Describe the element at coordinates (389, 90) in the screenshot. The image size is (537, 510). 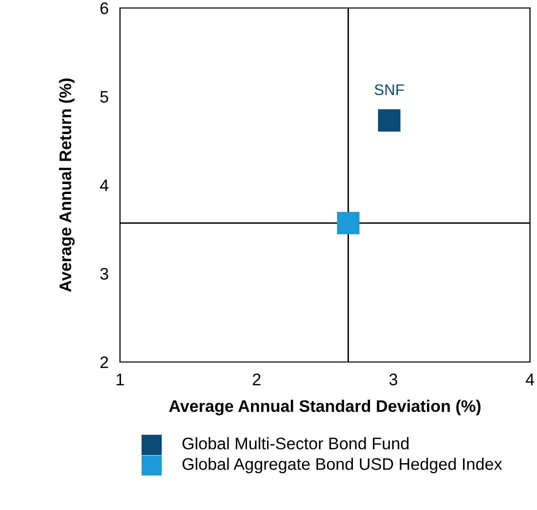
I see `annotation: SNF` at that location.